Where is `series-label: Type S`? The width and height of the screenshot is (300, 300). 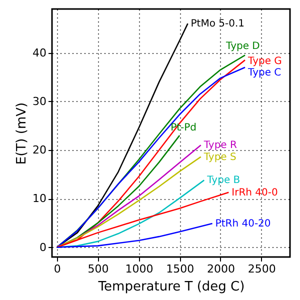
series-label: Type S is located at coordinates (219, 157).